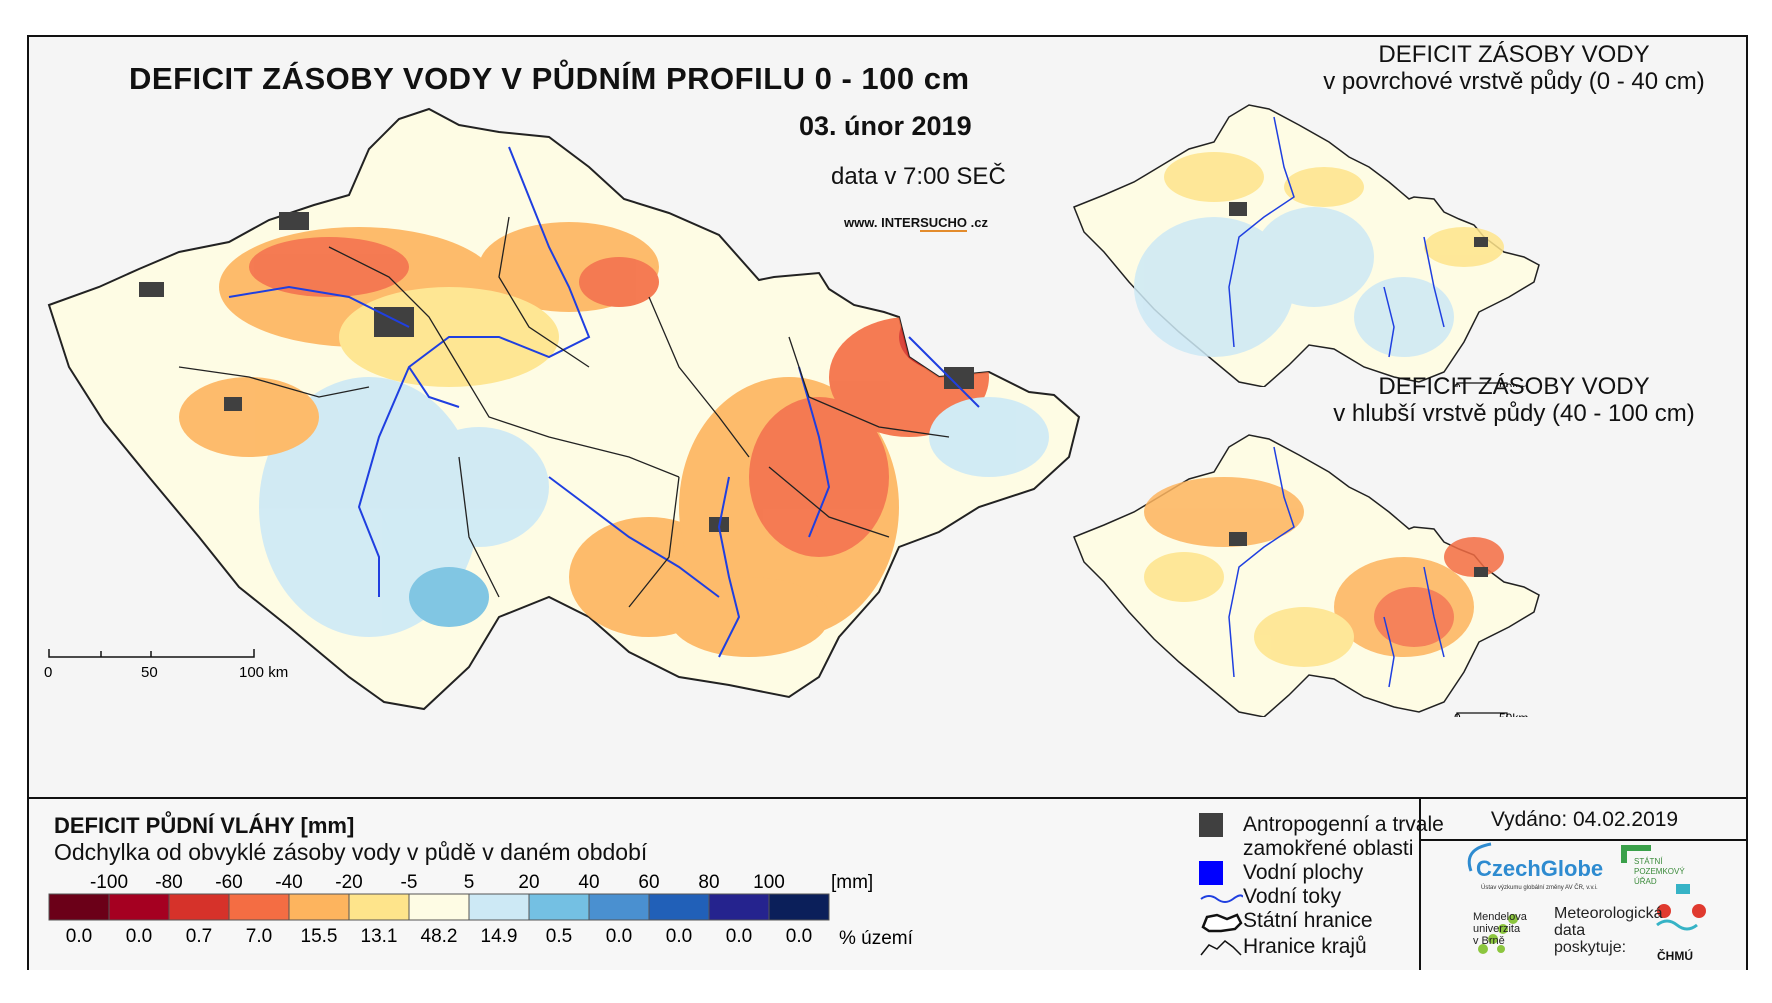 This screenshot has height=1003, width=1772. I want to click on river-symbol-icon, so click(1221, 898).